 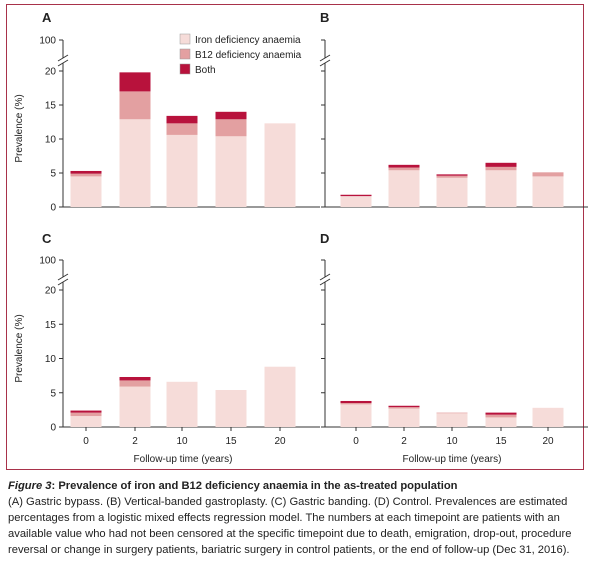 I want to click on panel-letter: A, so click(x=47, y=17).